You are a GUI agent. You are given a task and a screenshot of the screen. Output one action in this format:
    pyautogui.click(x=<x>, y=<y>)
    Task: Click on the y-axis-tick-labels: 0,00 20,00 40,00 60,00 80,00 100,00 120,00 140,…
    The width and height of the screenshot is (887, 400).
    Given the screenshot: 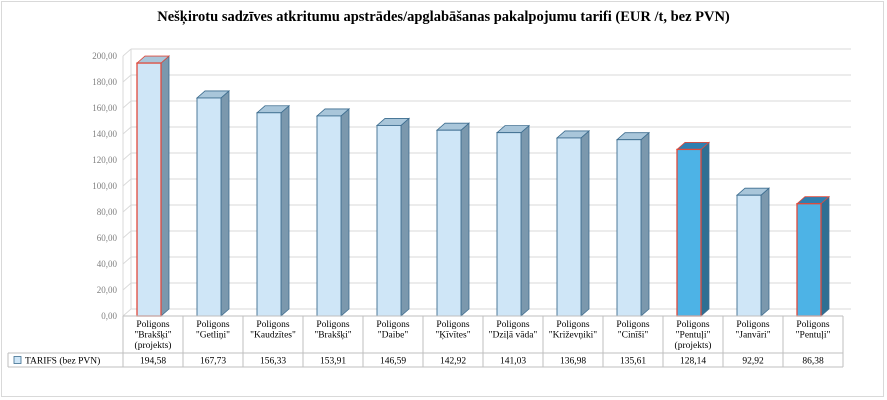 What is the action you would take?
    pyautogui.click(x=104, y=186)
    